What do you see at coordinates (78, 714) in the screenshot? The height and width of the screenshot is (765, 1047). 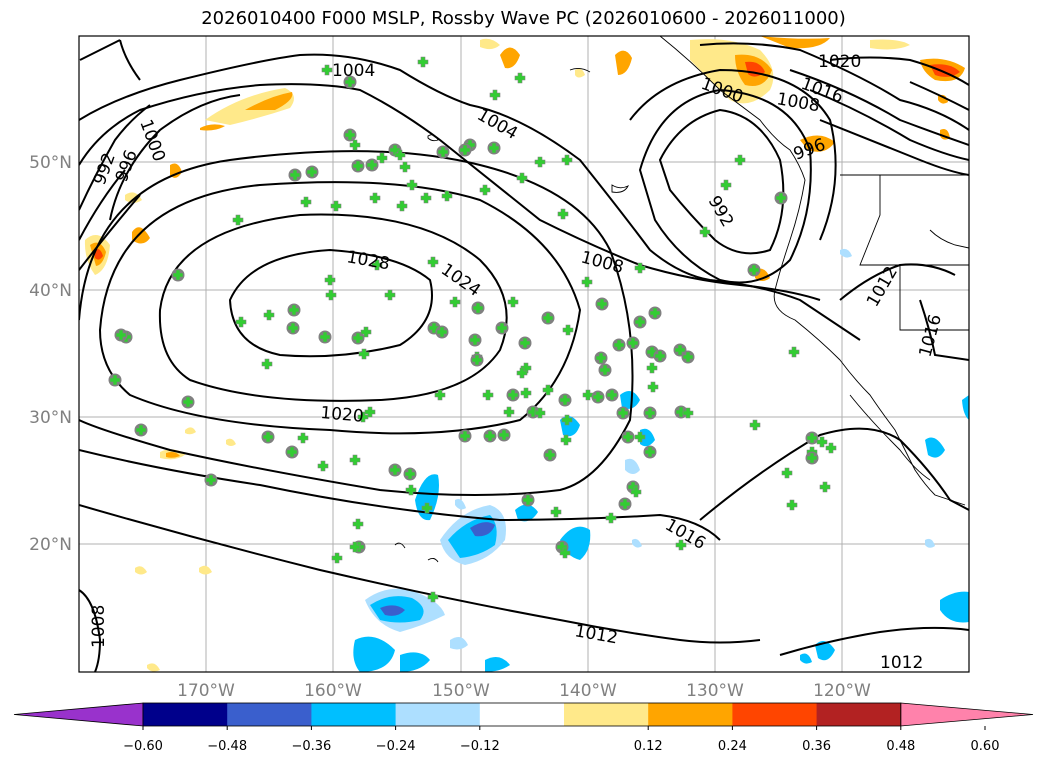 I see `colorbar-min-arrow` at bounding box center [78, 714].